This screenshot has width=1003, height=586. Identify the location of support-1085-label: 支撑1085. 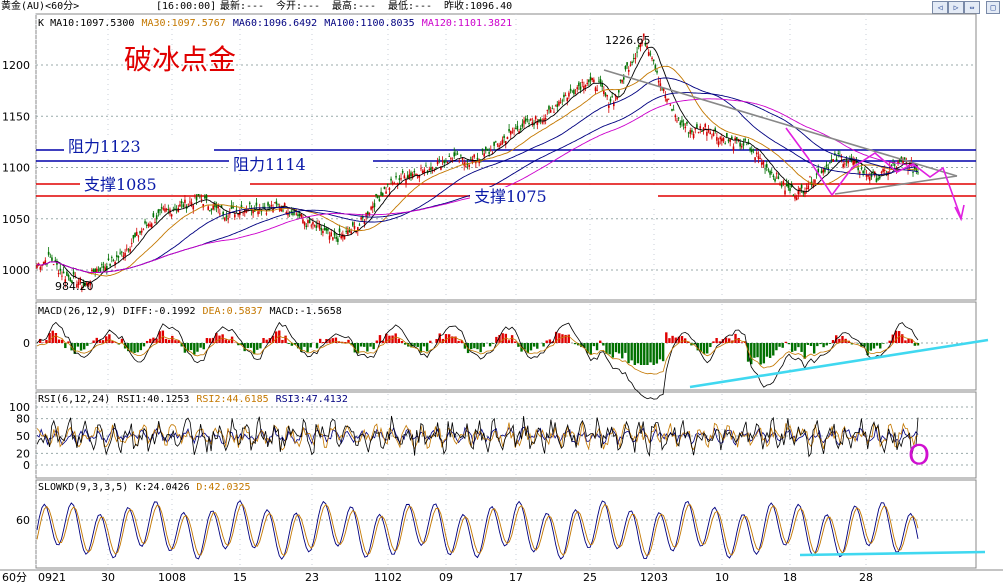
(120, 184).